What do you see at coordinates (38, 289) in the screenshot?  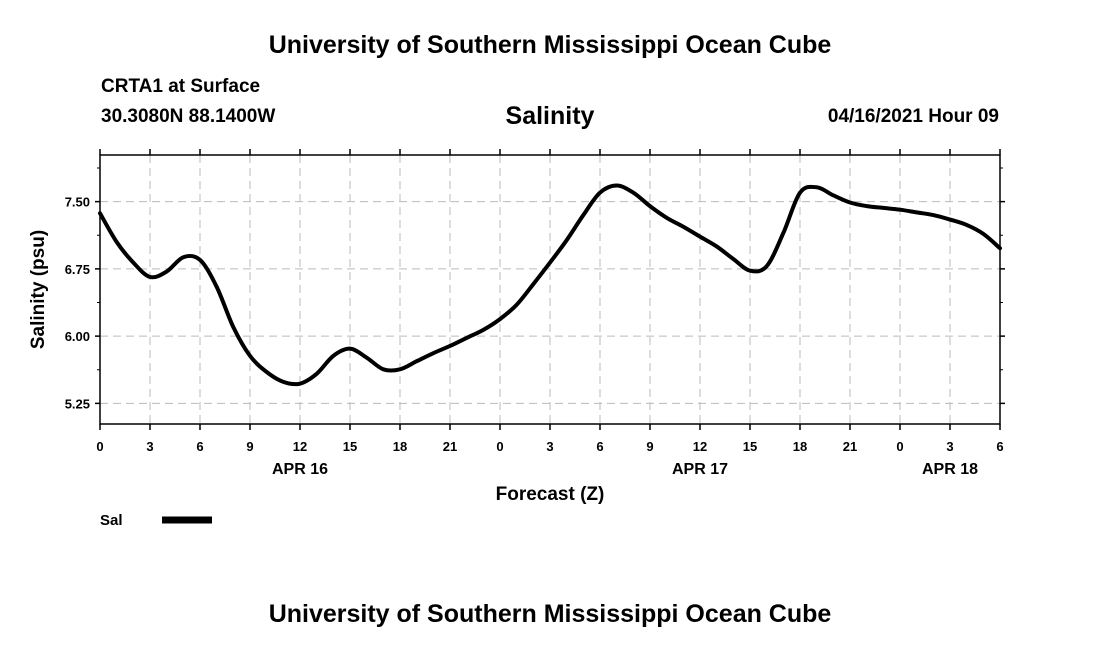 I see `y-axis-title: Salinity (psu)` at bounding box center [38, 289].